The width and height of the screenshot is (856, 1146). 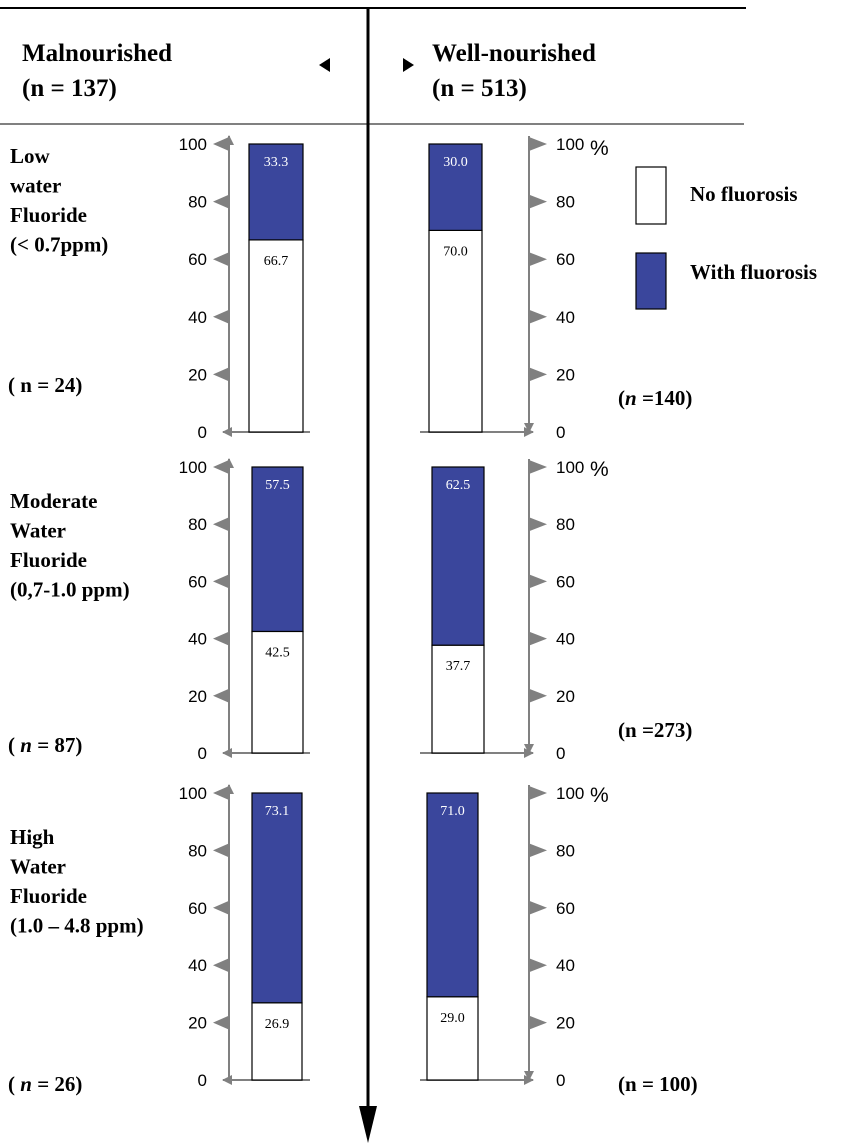 What do you see at coordinates (57, 385) in the screenshot?
I see `n-label-value: = 24)` at bounding box center [57, 385].